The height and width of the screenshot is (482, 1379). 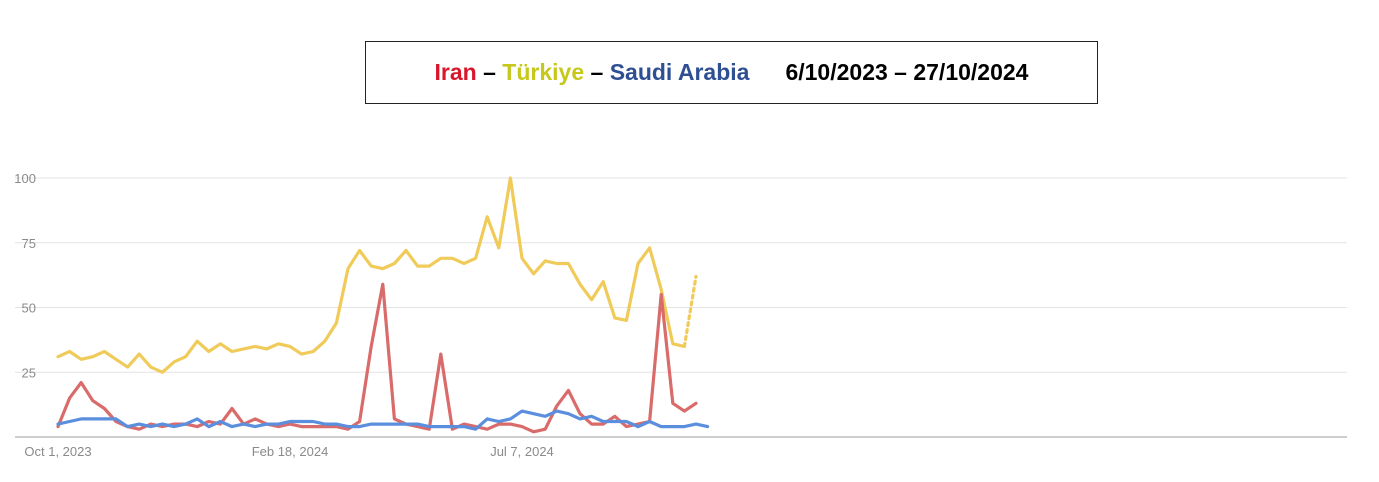 What do you see at coordinates (690, 311) in the screenshot?
I see `series-line-partial-t-rkiye` at bounding box center [690, 311].